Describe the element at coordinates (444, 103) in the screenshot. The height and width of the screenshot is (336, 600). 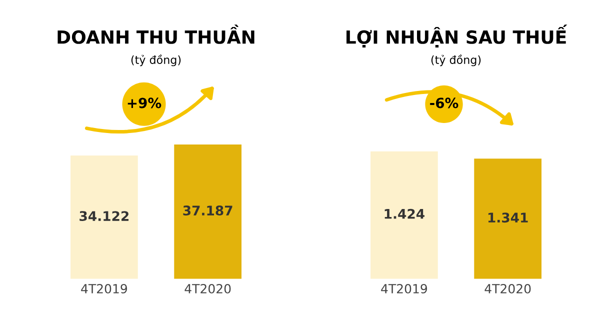
I see `text: -6%` at that location.